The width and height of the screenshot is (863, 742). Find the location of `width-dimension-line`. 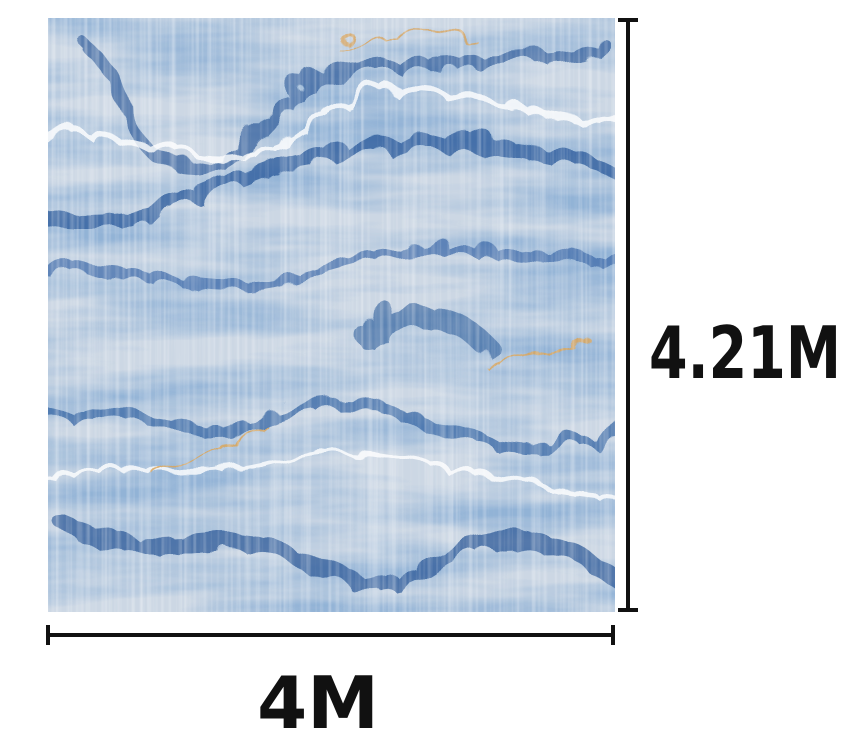

width-dimension-line is located at coordinates (330, 635).